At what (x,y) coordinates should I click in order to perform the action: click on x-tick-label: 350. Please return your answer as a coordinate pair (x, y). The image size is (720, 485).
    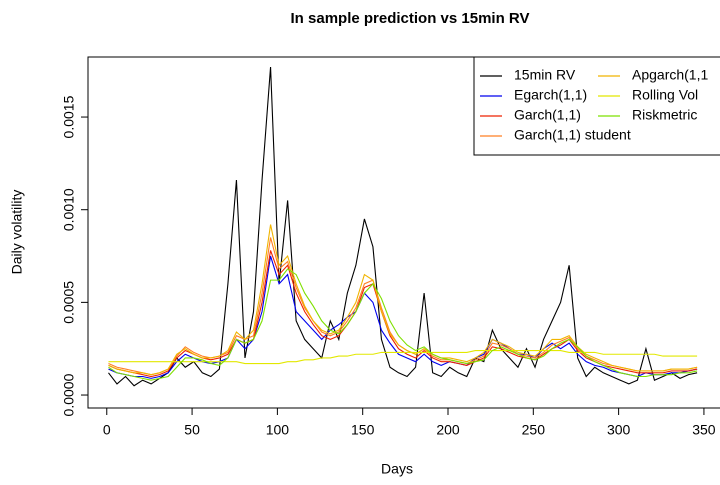
    Looking at the image, I should click on (704, 430).